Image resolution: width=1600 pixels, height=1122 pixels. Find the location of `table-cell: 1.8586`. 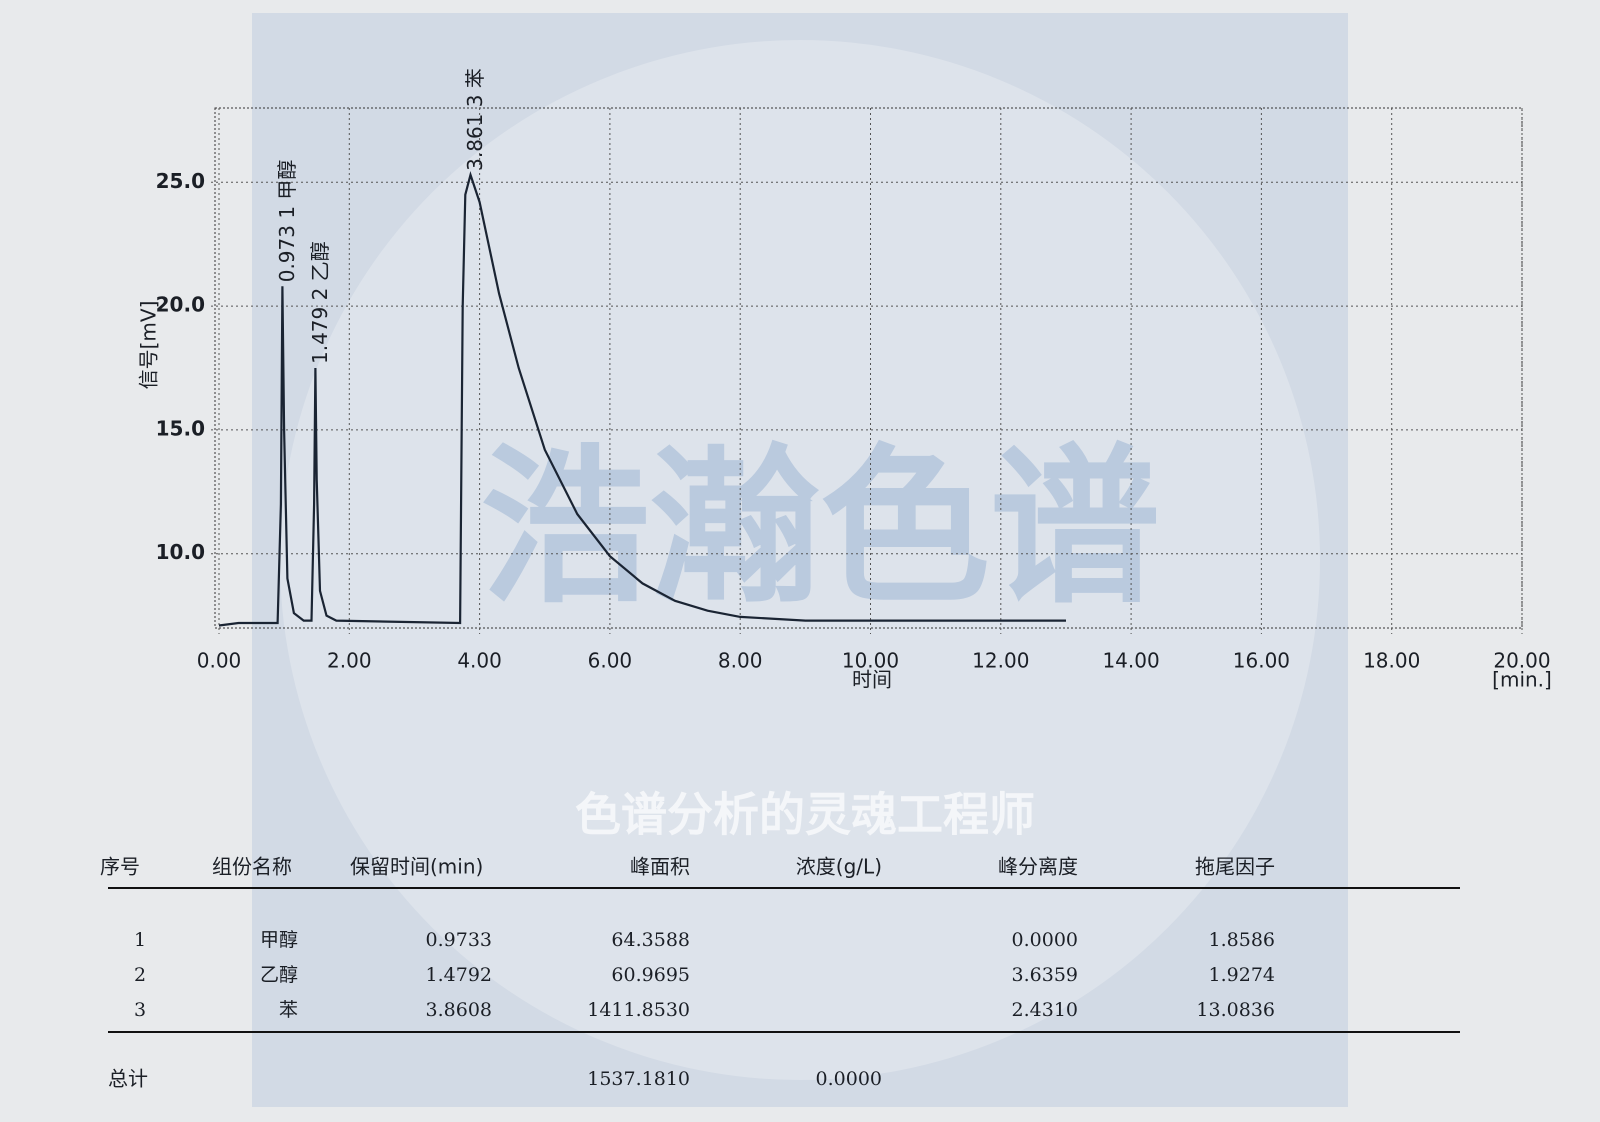

table-cell: 1.8586 is located at coordinates (1242, 940).